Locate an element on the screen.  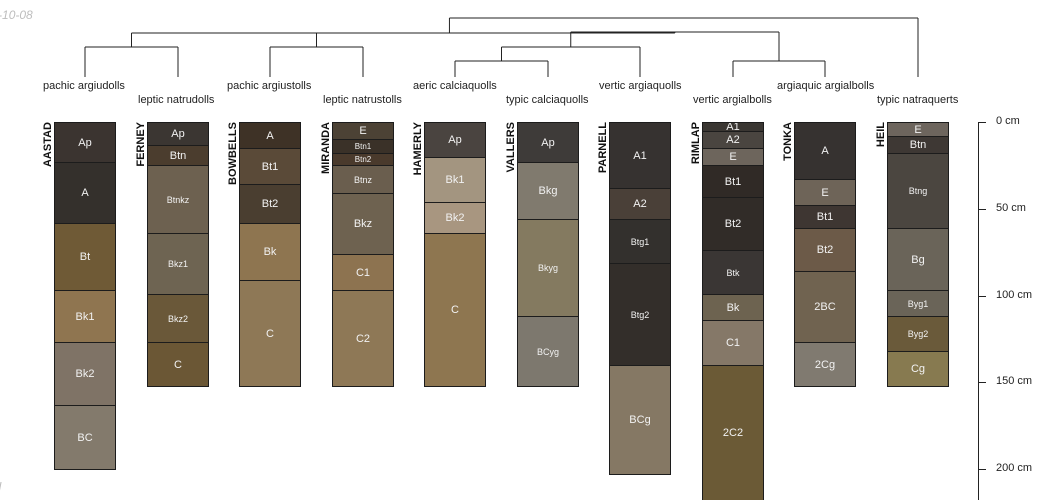
profile-name-parnell: PARNELL is located at coordinates (603, 148).